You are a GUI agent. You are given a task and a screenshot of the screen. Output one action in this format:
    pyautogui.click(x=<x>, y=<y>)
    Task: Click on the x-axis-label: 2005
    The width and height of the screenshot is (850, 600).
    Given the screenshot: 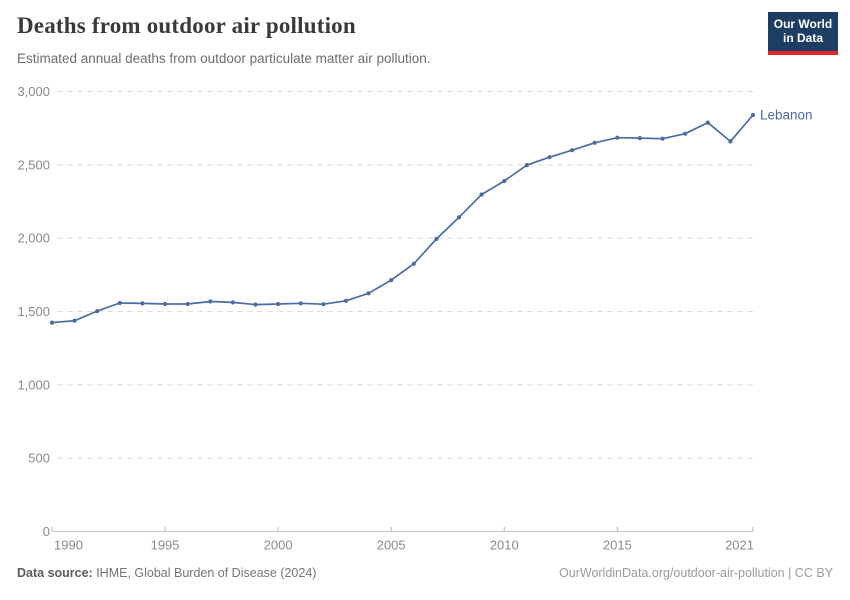 What is the action you would take?
    pyautogui.click(x=391, y=545)
    